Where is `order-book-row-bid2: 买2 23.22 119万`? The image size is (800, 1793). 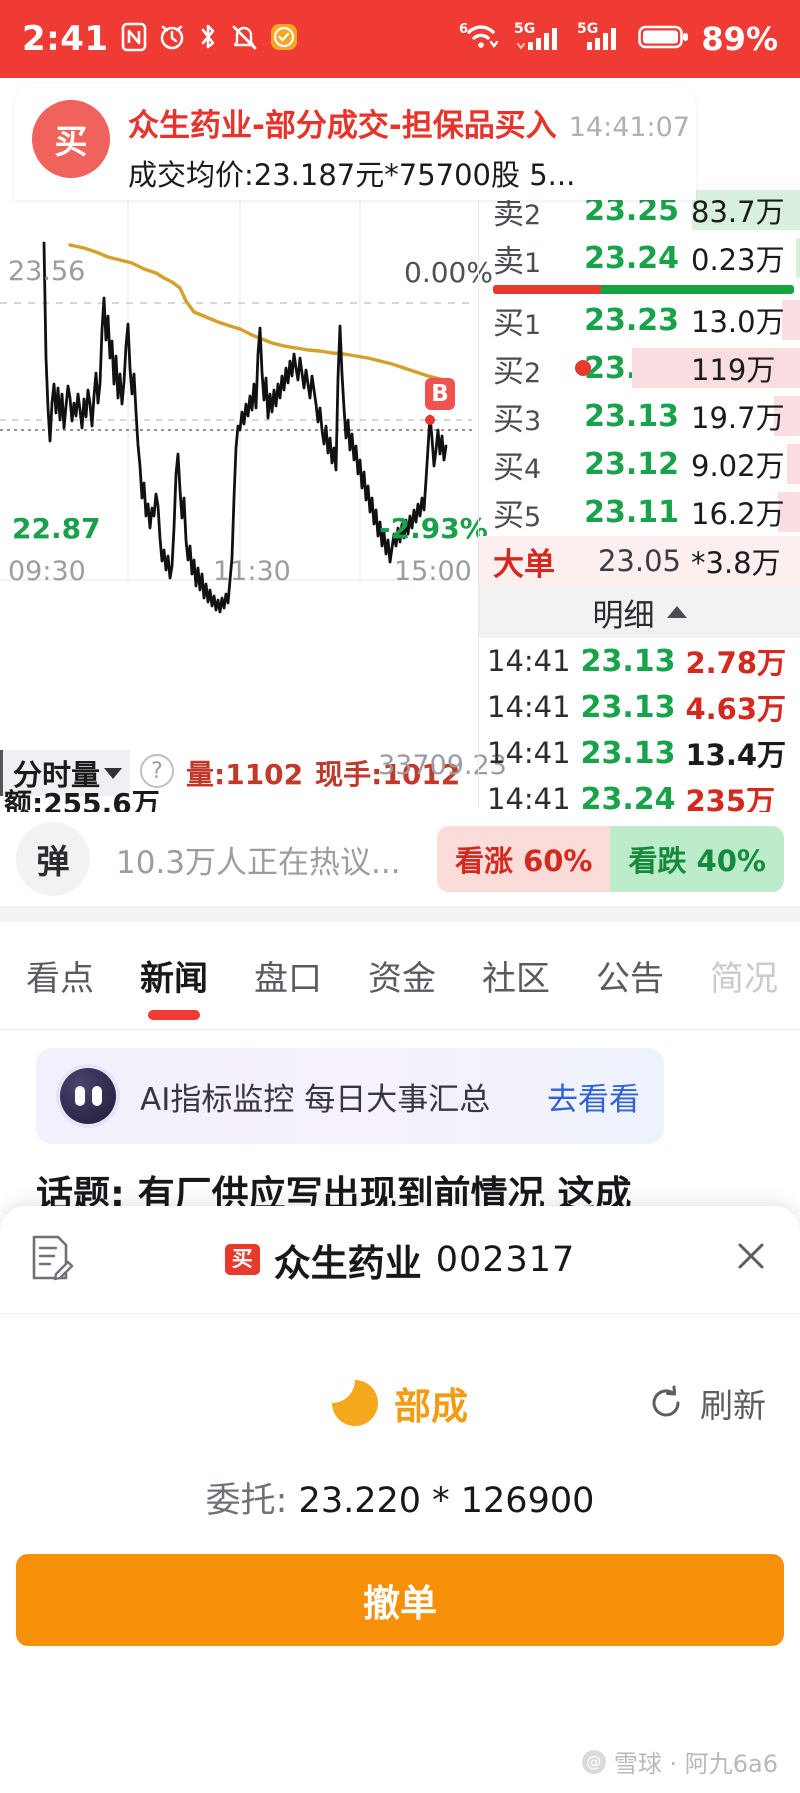
order-book-row-bid2: 买2 23.22 119万 is located at coordinates (639, 368).